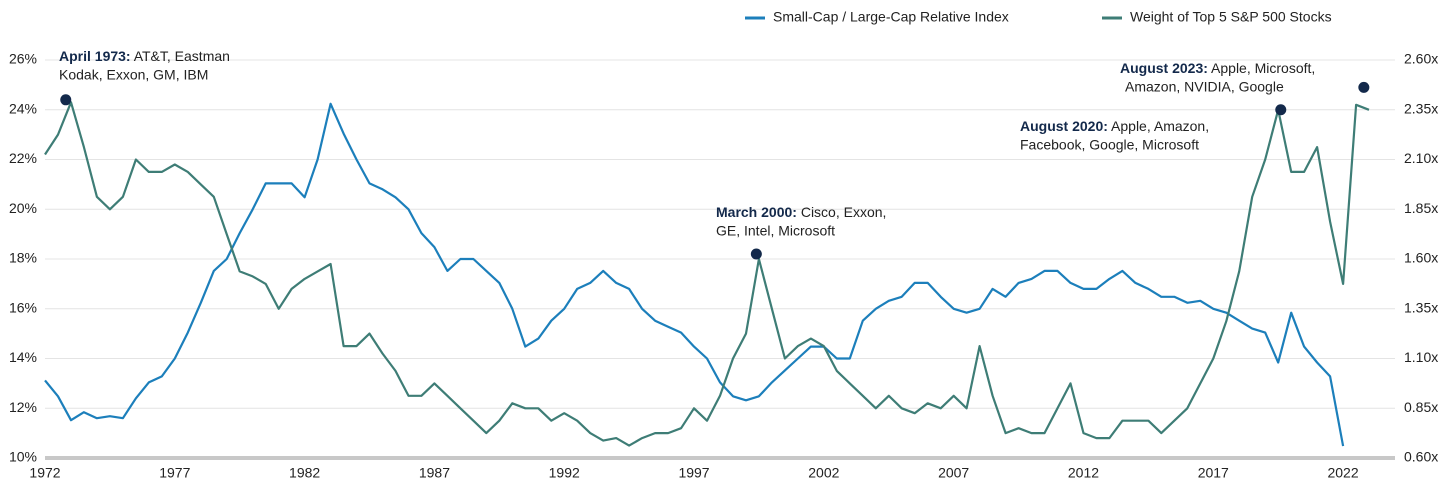 The height and width of the screenshot is (483, 1444). I want to click on x-tick-label: 1997, so click(693, 473).